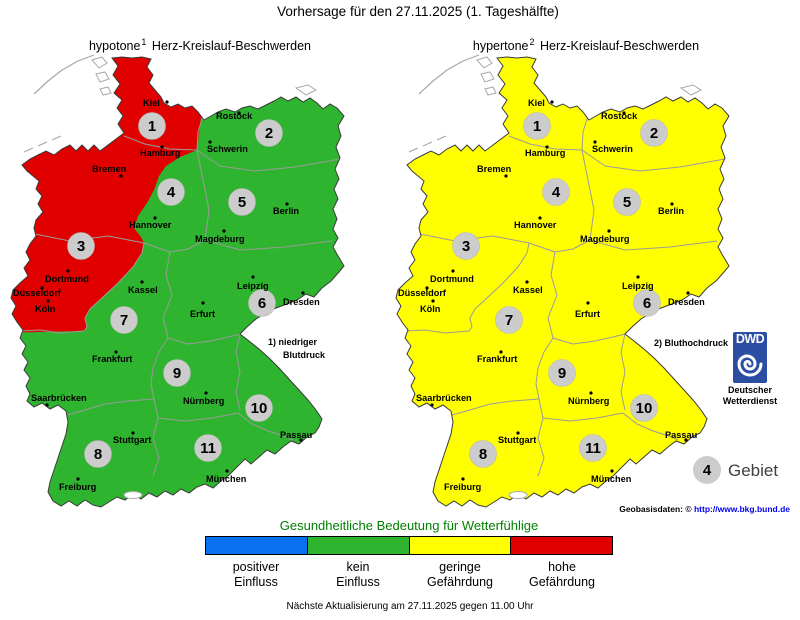  What do you see at coordinates (612, 149) in the screenshot?
I see `city-label-schwerin: Schwerin` at bounding box center [612, 149].